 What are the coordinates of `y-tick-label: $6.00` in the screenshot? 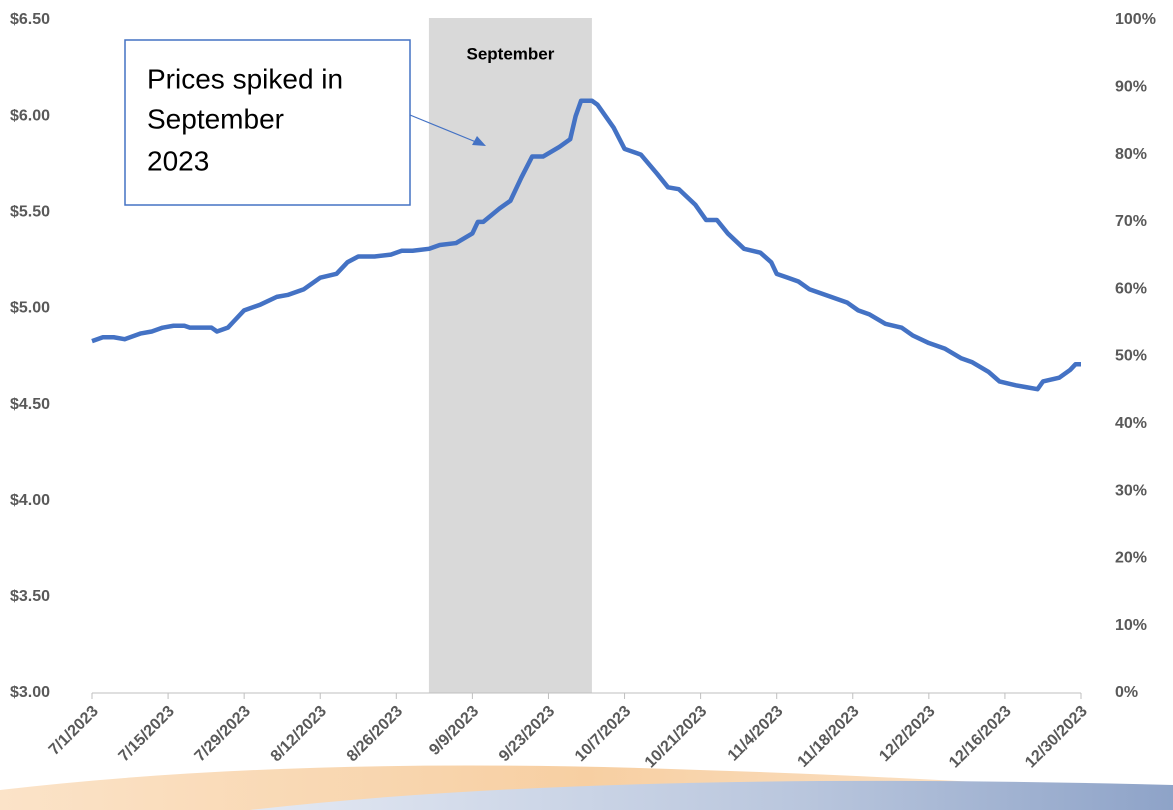 It's located at (30, 115).